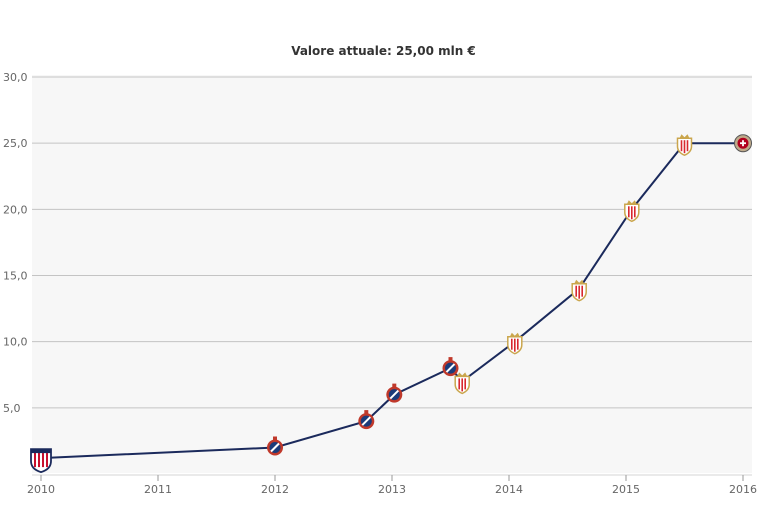  I want to click on x-tick-label: 2015, so click(626, 489).